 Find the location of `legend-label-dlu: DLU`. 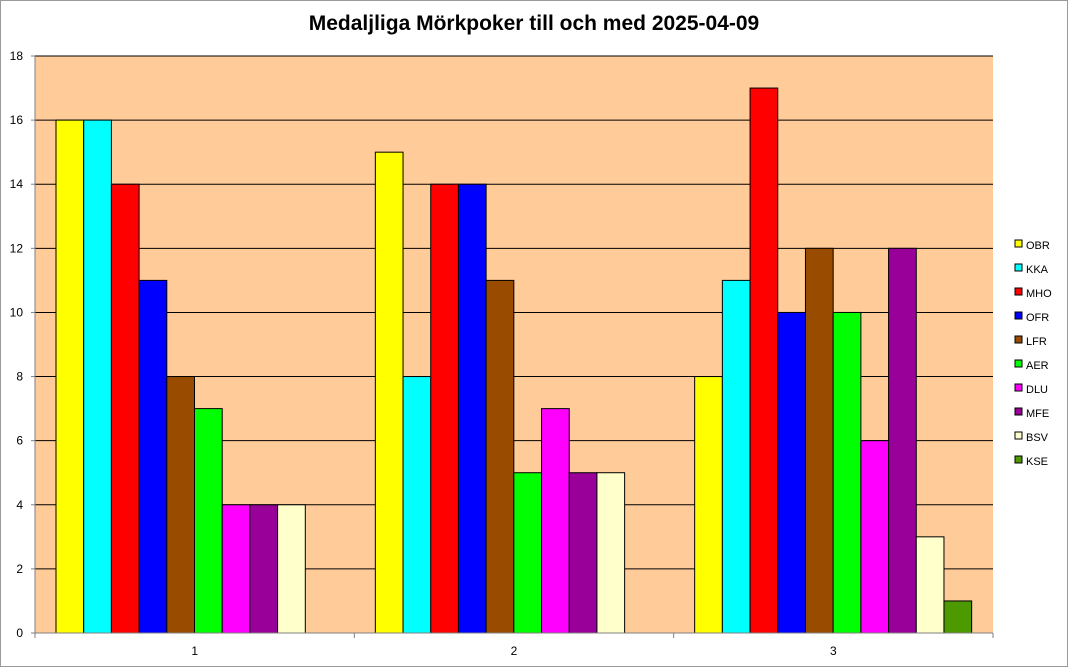

legend-label-dlu: DLU is located at coordinates (1037, 390).